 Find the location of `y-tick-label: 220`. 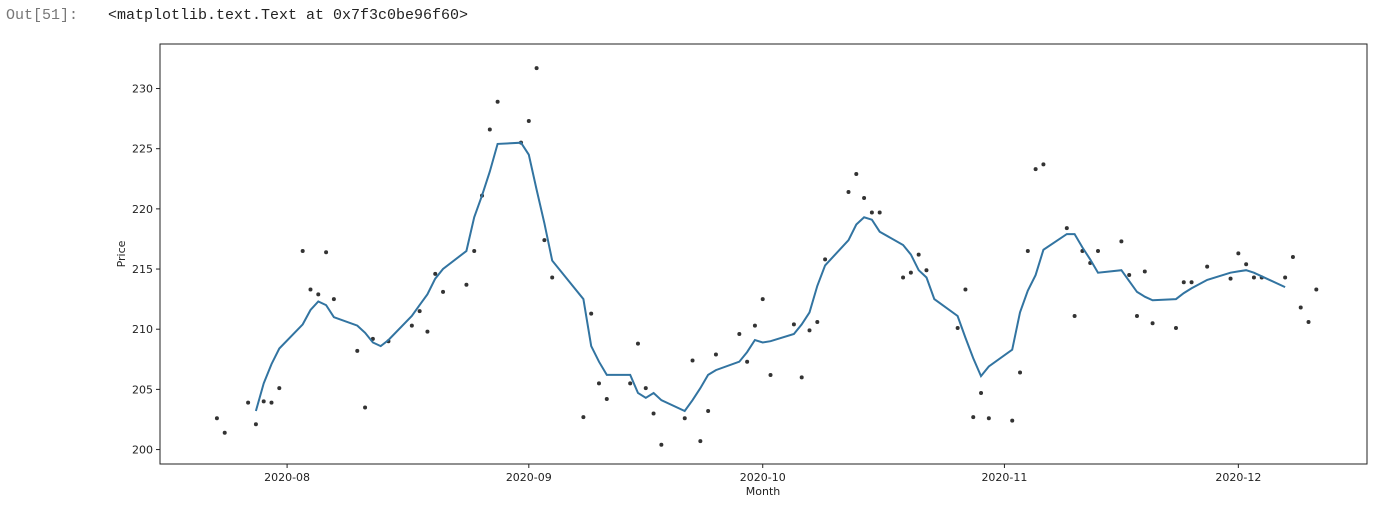

y-tick-label: 220 is located at coordinates (142, 209).